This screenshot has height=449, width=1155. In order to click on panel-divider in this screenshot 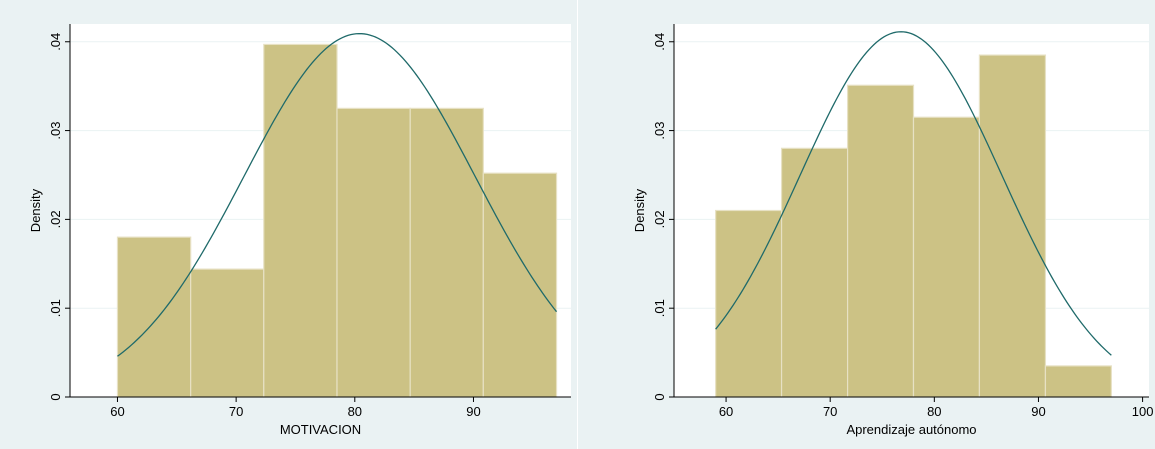, I will do `click(577, 224)`.